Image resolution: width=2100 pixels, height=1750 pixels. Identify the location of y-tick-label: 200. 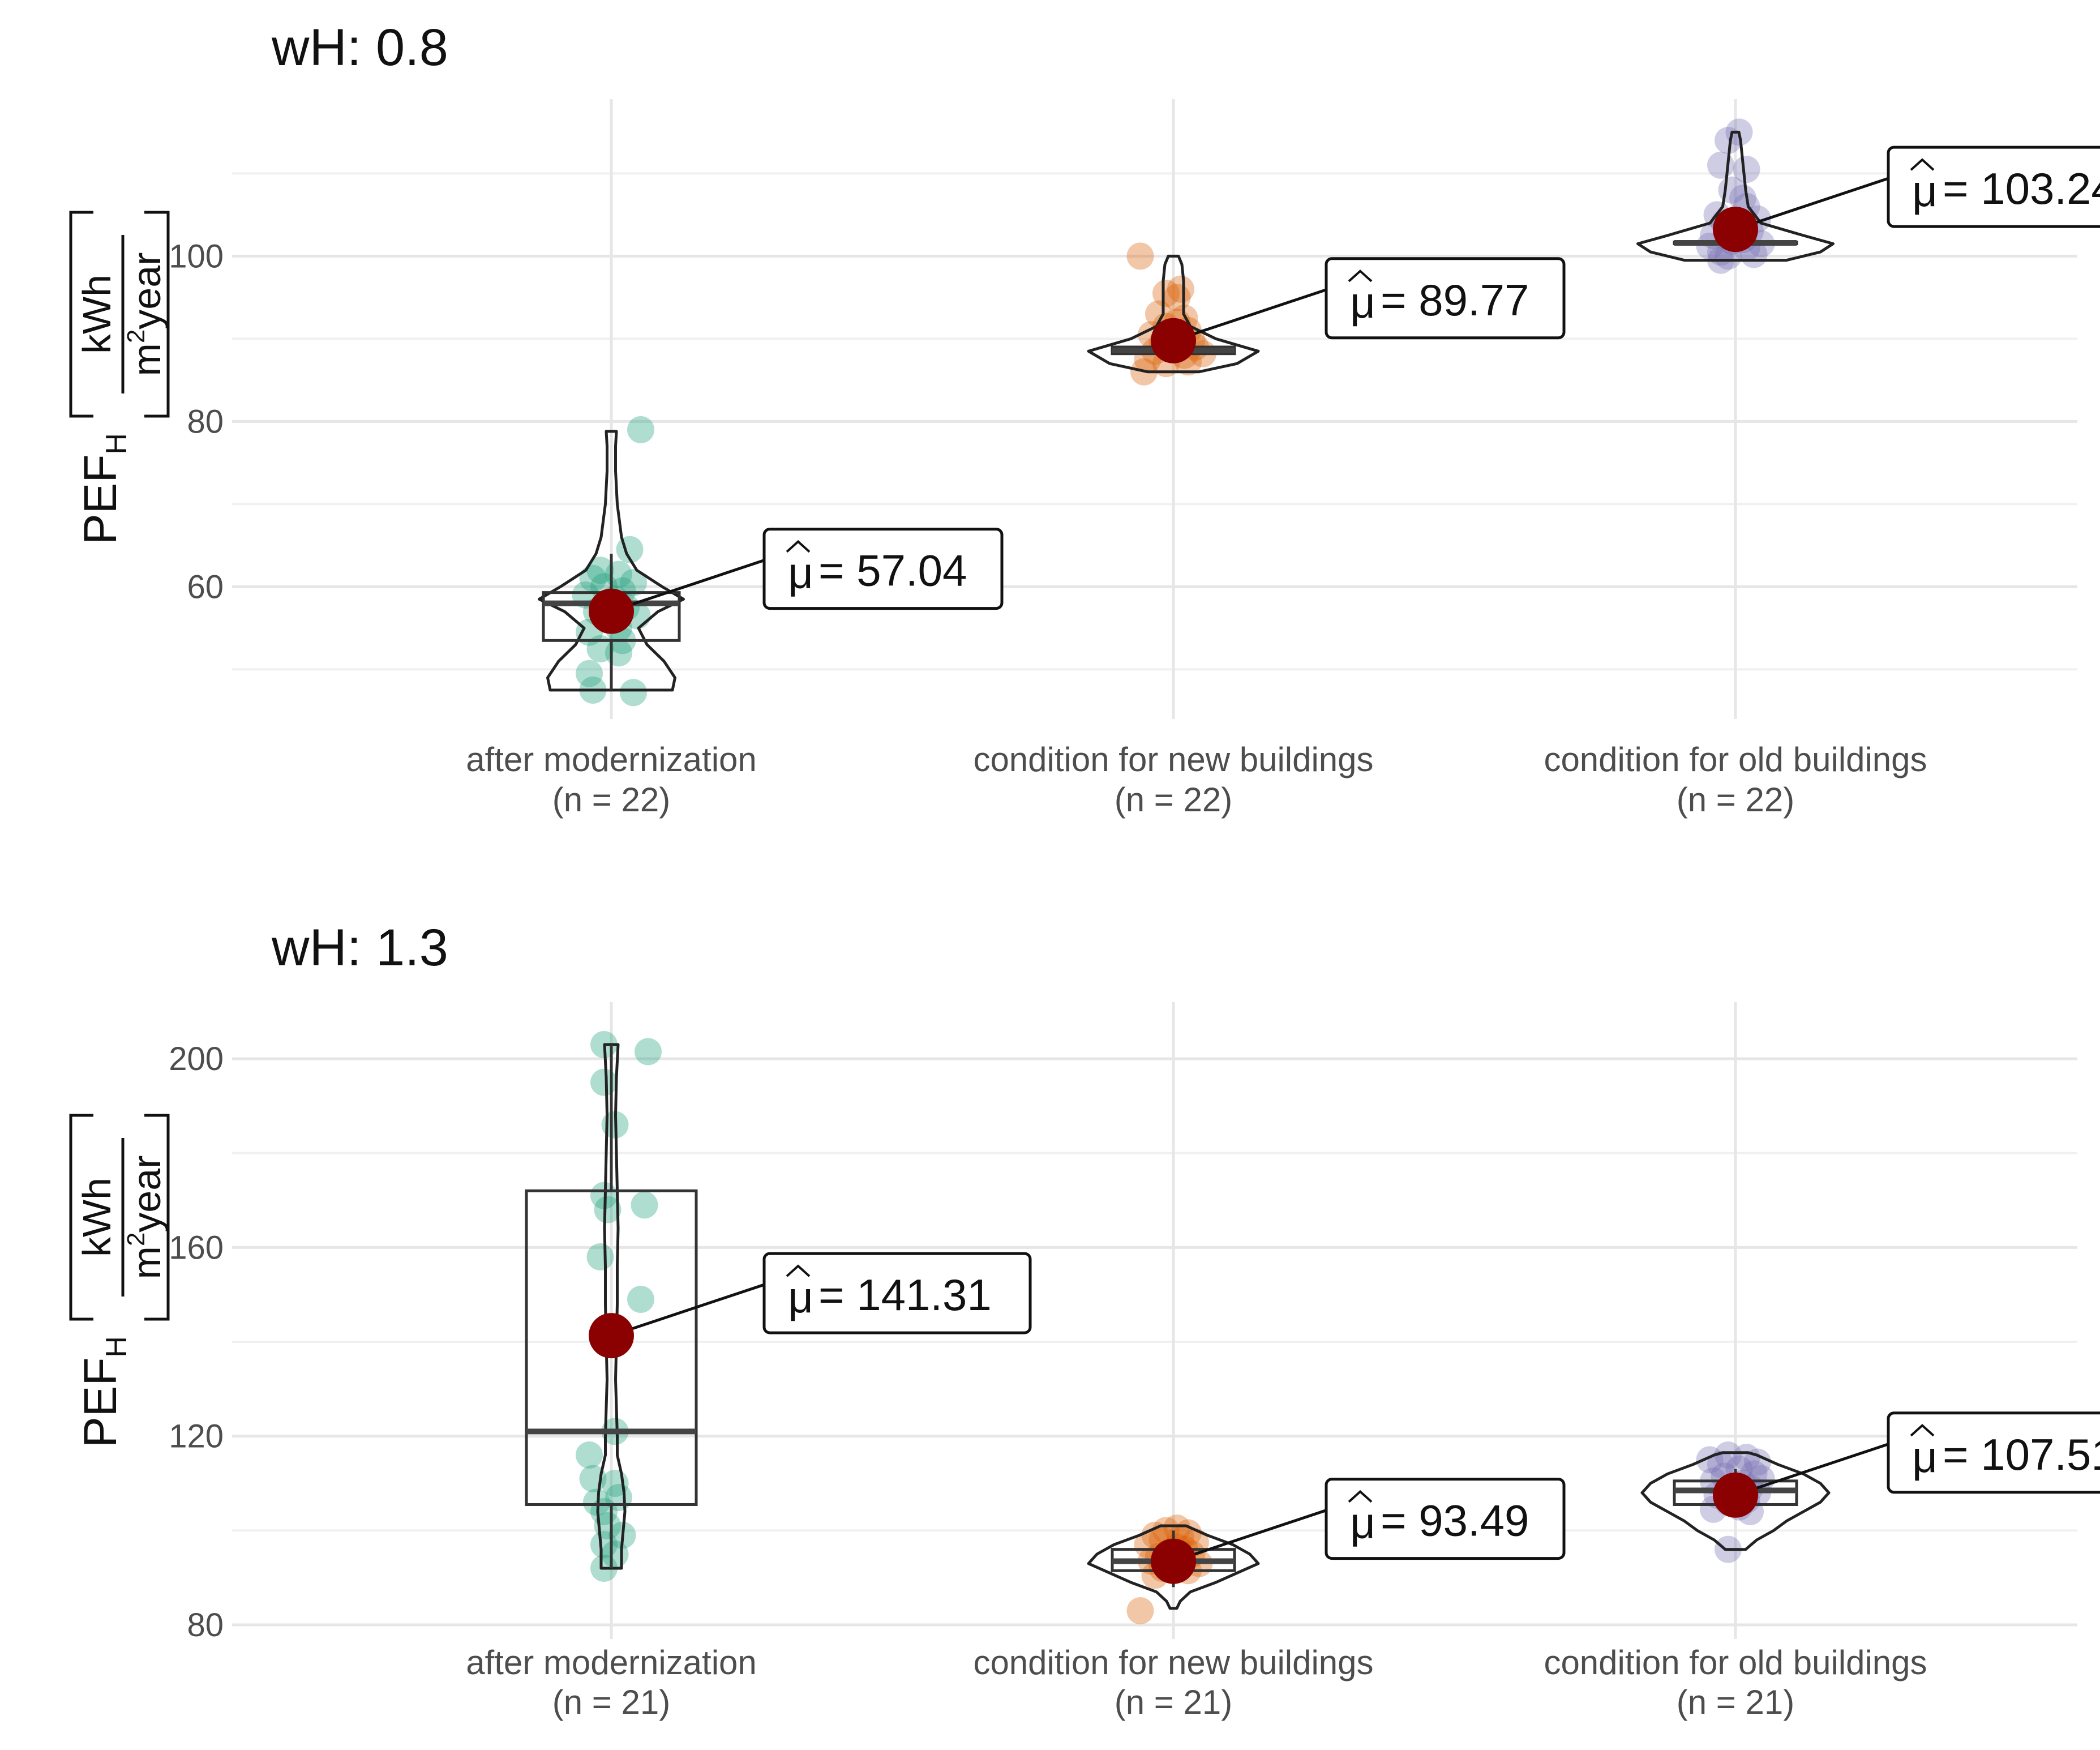
(196, 1059).